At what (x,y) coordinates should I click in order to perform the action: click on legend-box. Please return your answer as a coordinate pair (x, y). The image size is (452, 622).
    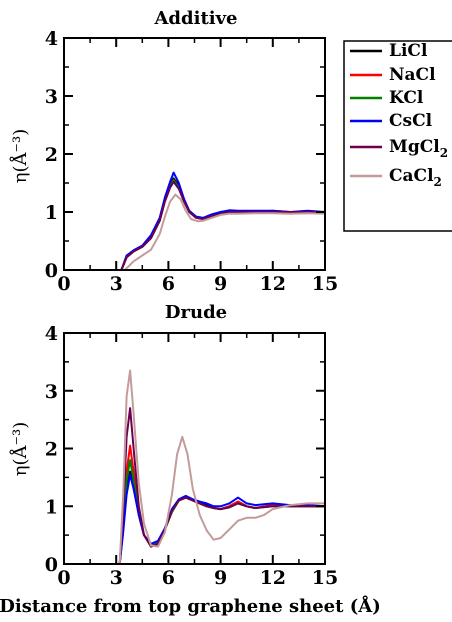
    Looking at the image, I should click on (397, 136).